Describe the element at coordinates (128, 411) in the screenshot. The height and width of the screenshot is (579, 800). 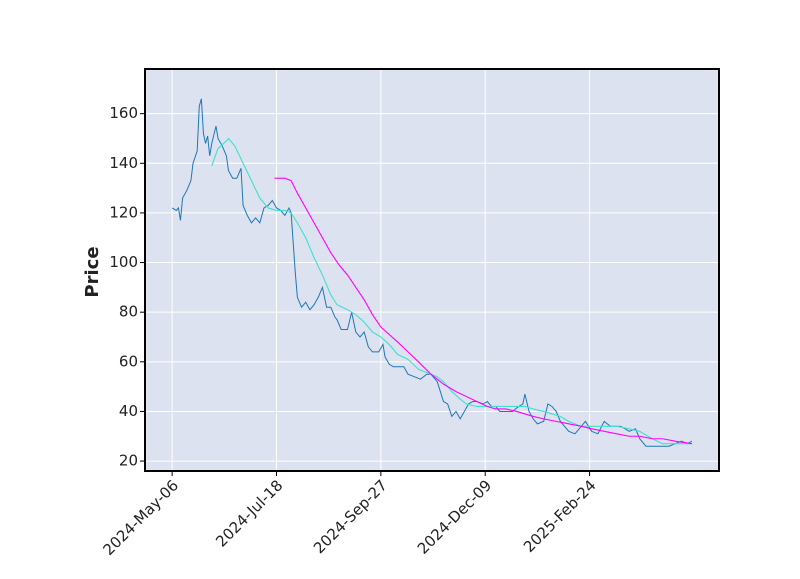
I see `y-tick-label: 40` at that location.